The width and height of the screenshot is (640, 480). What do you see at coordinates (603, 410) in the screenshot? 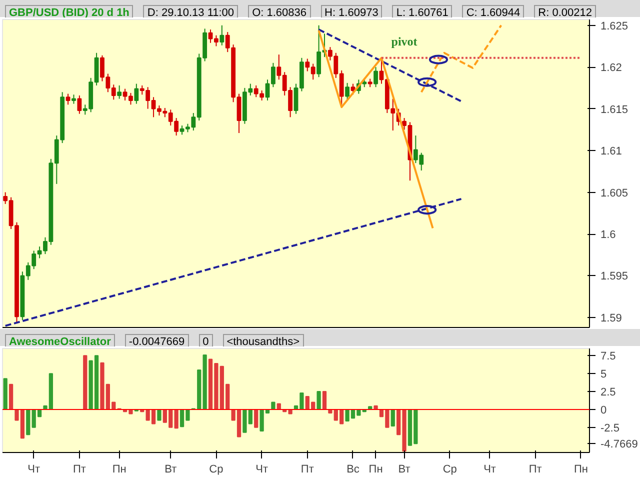
I see `y-tick-label: 0` at bounding box center [603, 410].